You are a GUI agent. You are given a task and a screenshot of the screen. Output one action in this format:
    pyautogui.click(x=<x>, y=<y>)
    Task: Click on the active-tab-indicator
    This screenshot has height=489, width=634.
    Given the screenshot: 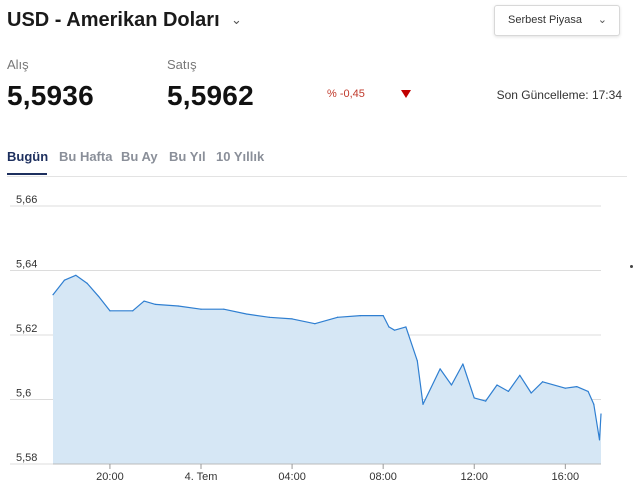 What is the action you would take?
    pyautogui.click(x=27, y=174)
    